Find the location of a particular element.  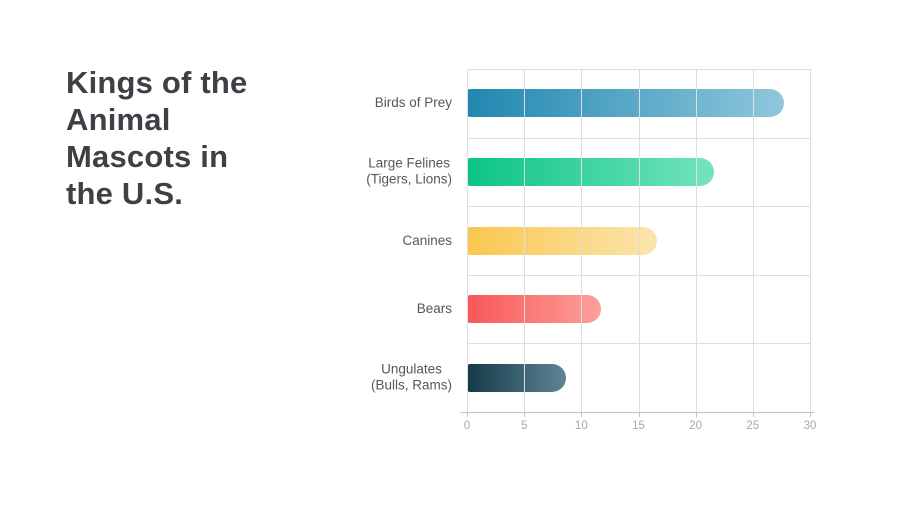

category-label-ungulates: Ungulates (Bulls, Rams) is located at coordinates (411, 377).